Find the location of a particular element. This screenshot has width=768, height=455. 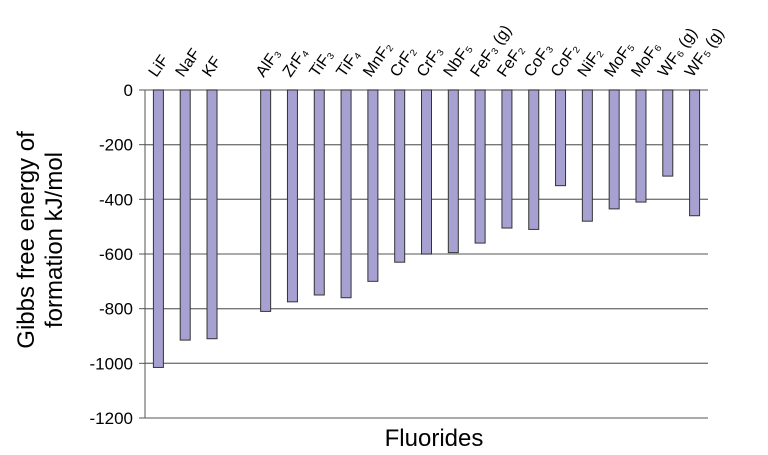

y-tick-label: -800 is located at coordinates (116, 309).